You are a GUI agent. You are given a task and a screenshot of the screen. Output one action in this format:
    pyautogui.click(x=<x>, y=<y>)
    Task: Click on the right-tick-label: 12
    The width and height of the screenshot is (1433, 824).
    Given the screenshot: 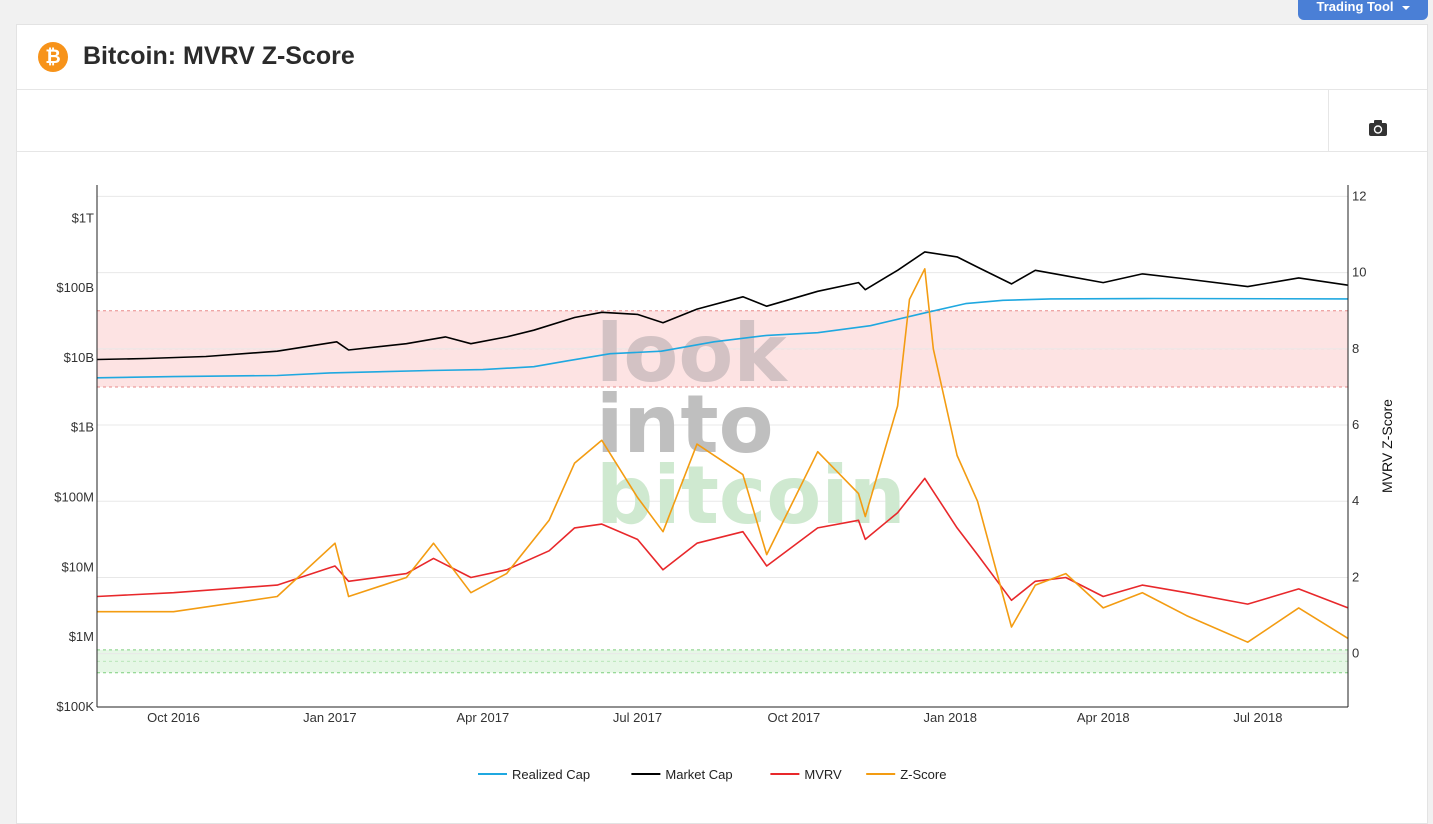 What is the action you would take?
    pyautogui.click(x=1359, y=195)
    